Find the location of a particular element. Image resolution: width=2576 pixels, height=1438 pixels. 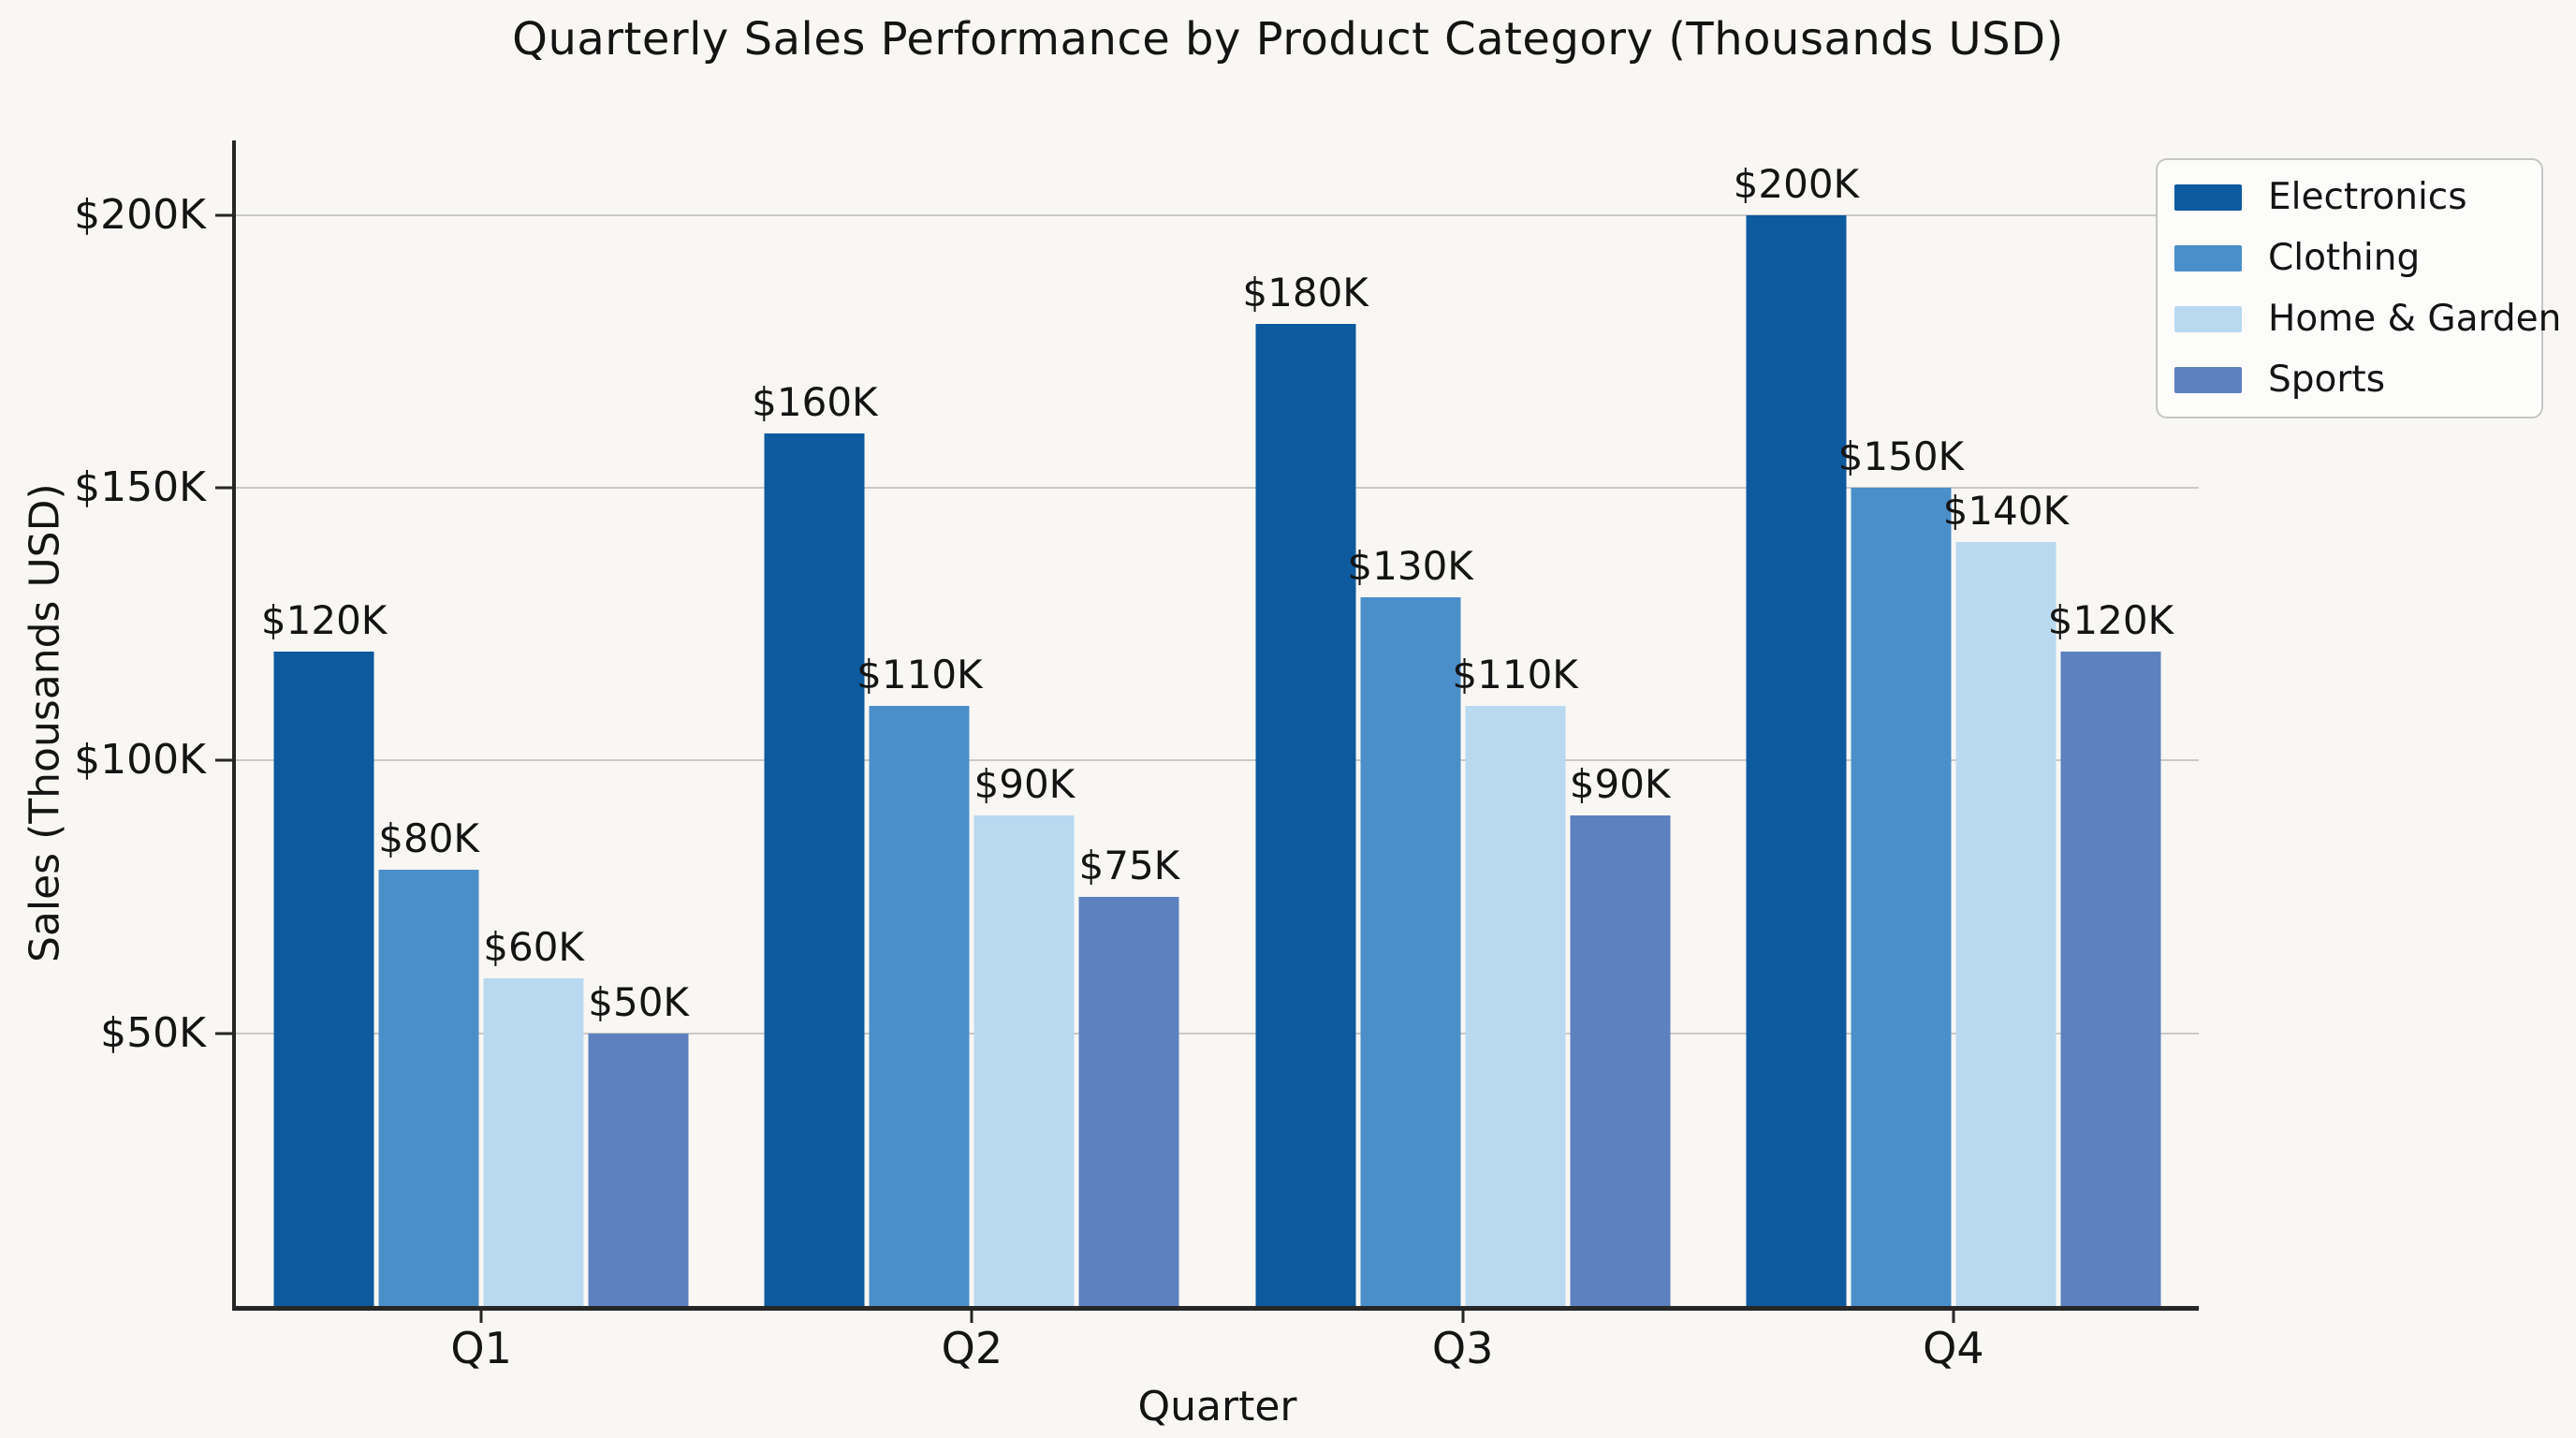

y-tick-label-200k: $200K is located at coordinates (140, 214).